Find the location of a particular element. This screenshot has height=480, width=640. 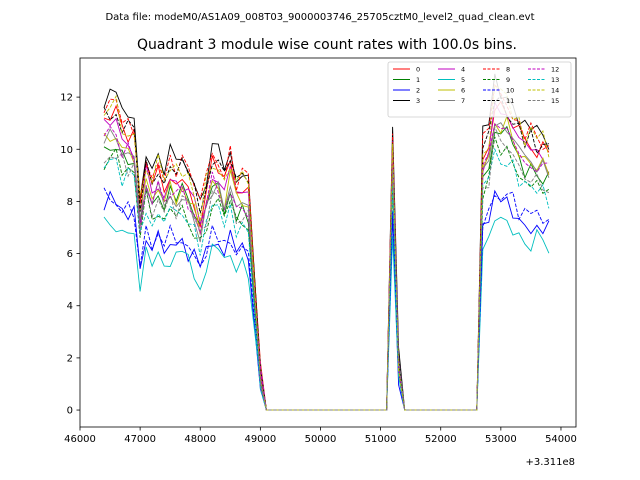

y-tick-label: 2 is located at coordinates (70, 358).